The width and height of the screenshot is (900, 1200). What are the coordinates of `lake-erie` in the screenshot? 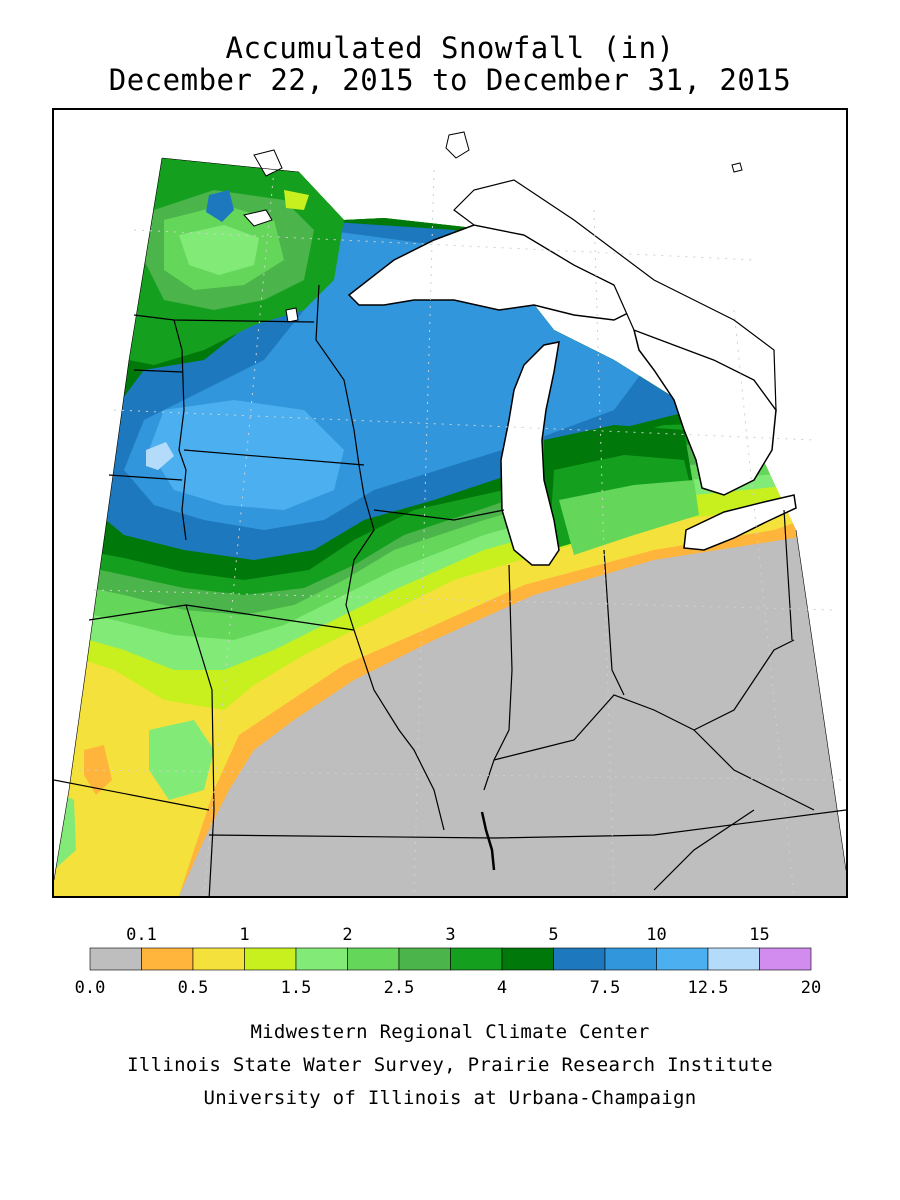 It's located at (740, 522).